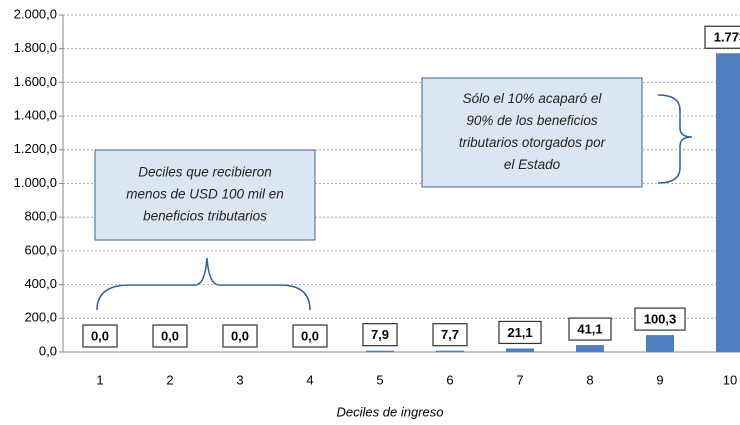 This screenshot has height=425, width=740. Describe the element at coordinates (239, 379) in the screenshot. I see `x-tick-label: 3` at that location.